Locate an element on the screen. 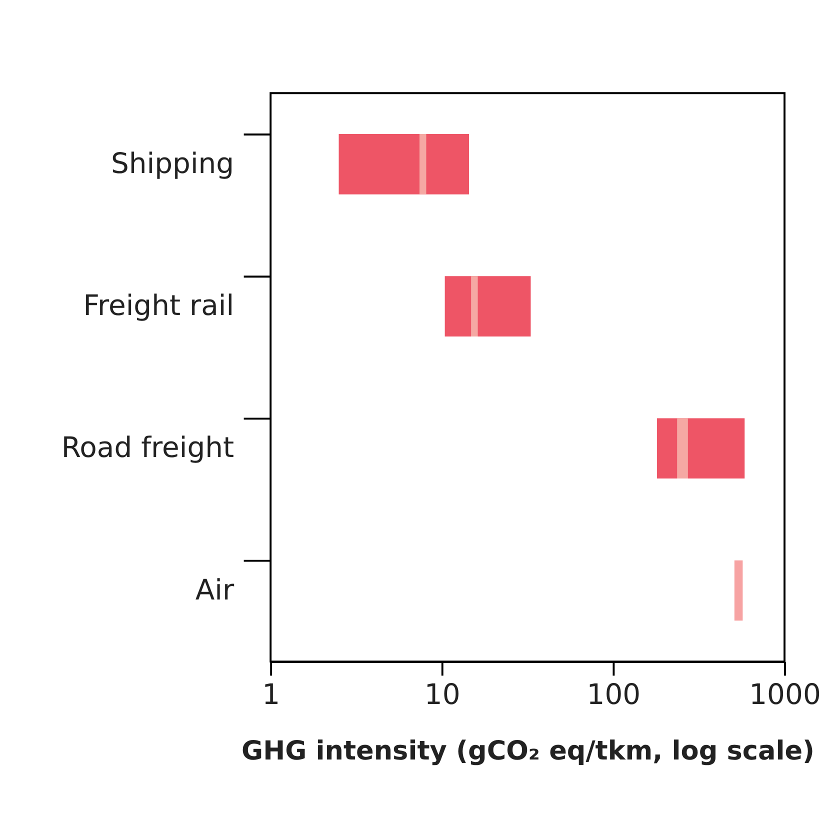  y-tick-label: Air is located at coordinates (214, 589).